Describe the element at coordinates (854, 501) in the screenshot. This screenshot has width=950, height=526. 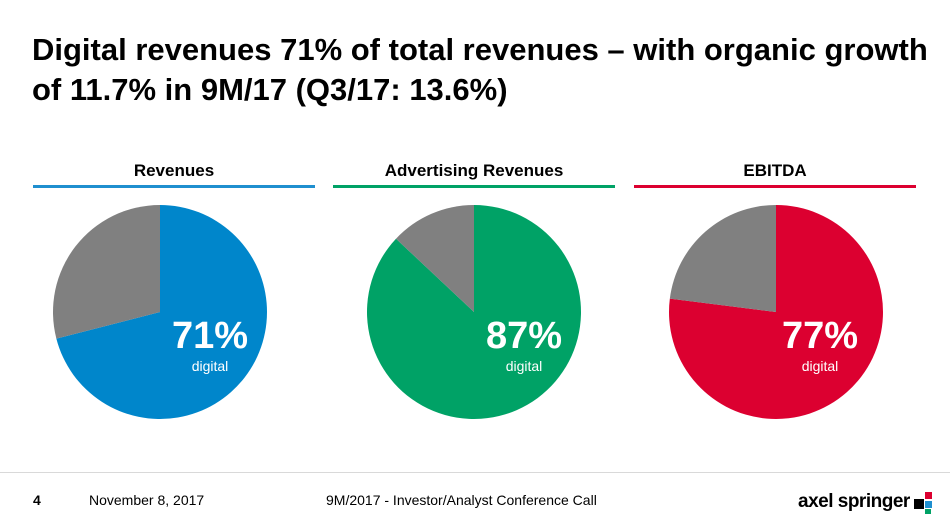
I see `logo-text: axel springer` at that location.